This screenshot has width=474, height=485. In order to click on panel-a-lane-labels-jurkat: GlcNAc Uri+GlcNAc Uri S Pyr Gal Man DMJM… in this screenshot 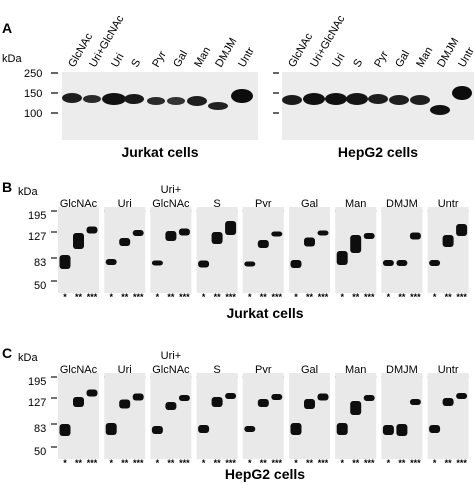, I will do `click(161, 41)`.